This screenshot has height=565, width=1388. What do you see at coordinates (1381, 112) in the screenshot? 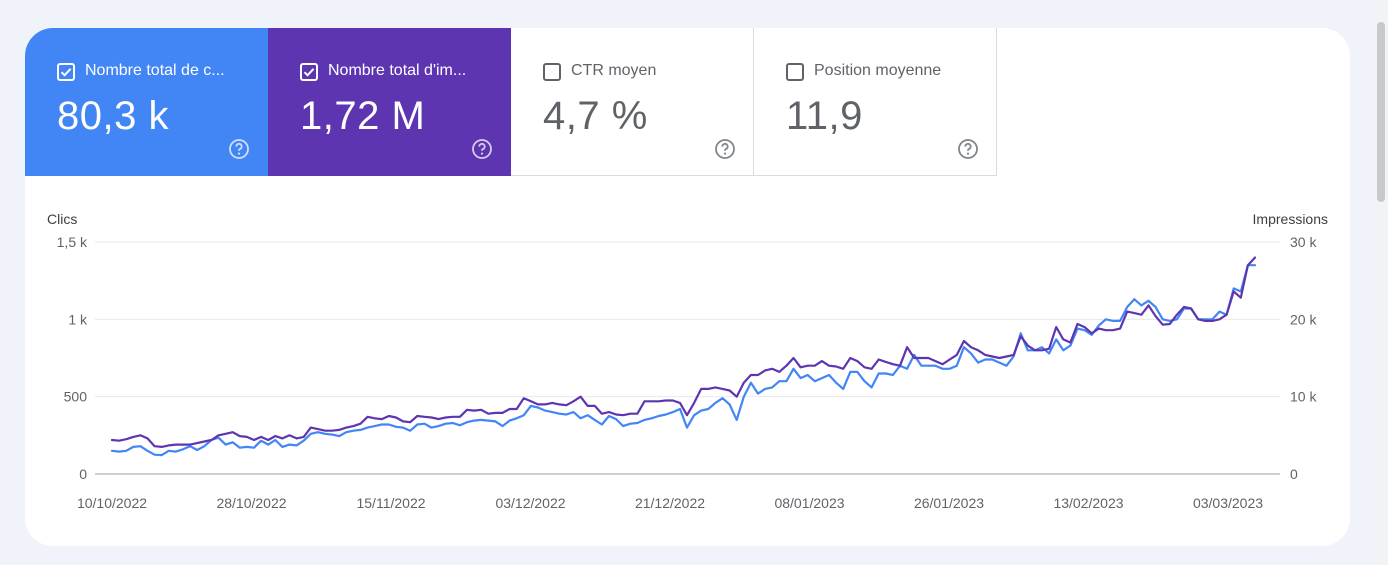
I see `scrollbar-thumb` at bounding box center [1381, 112].